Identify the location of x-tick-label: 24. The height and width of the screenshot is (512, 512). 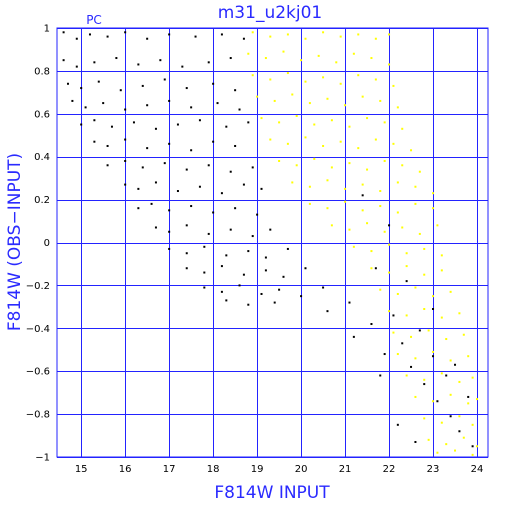
(477, 469).